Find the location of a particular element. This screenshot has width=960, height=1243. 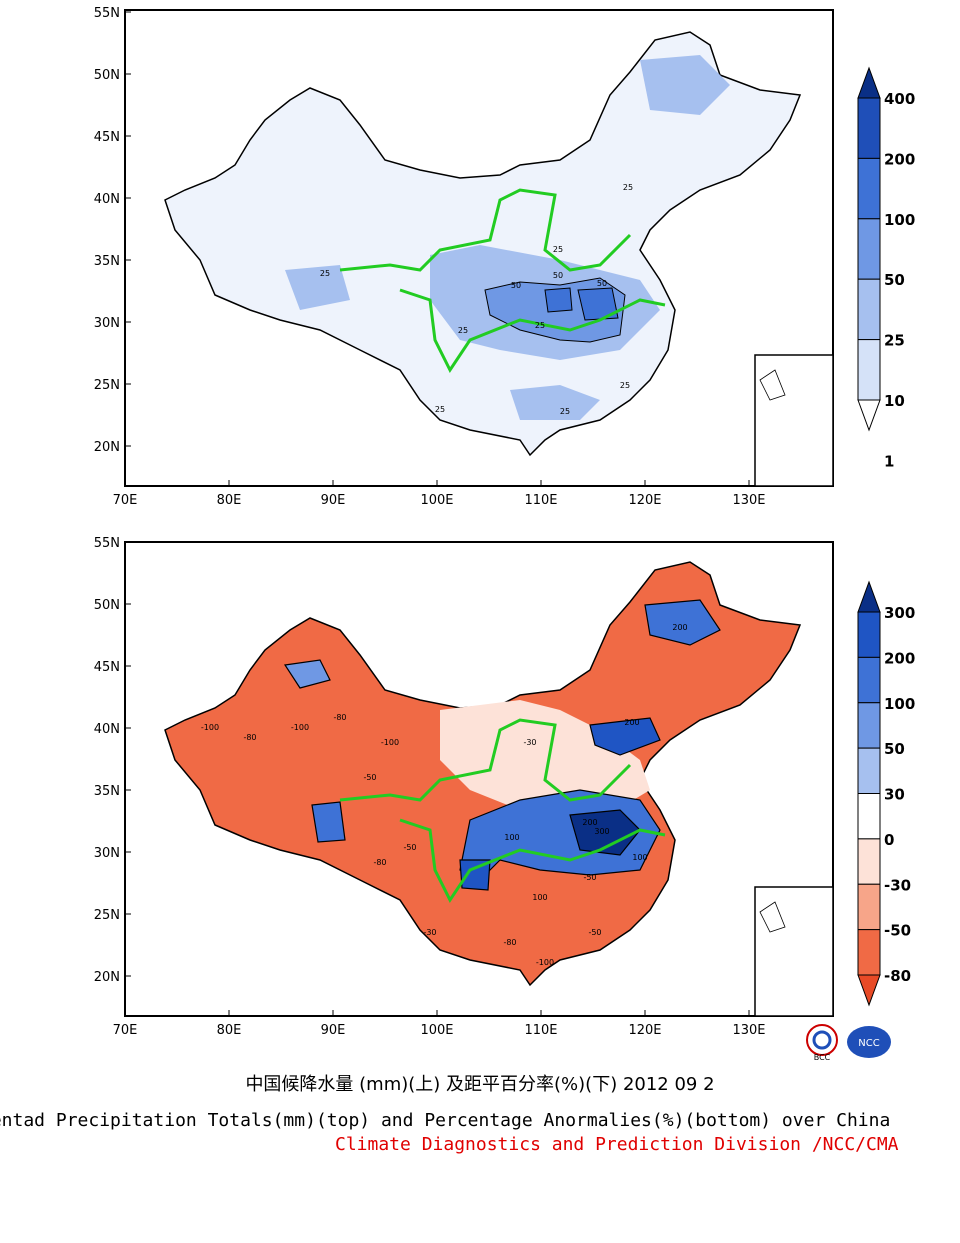

anomaly-positive-core is located at coordinates (605, 832).